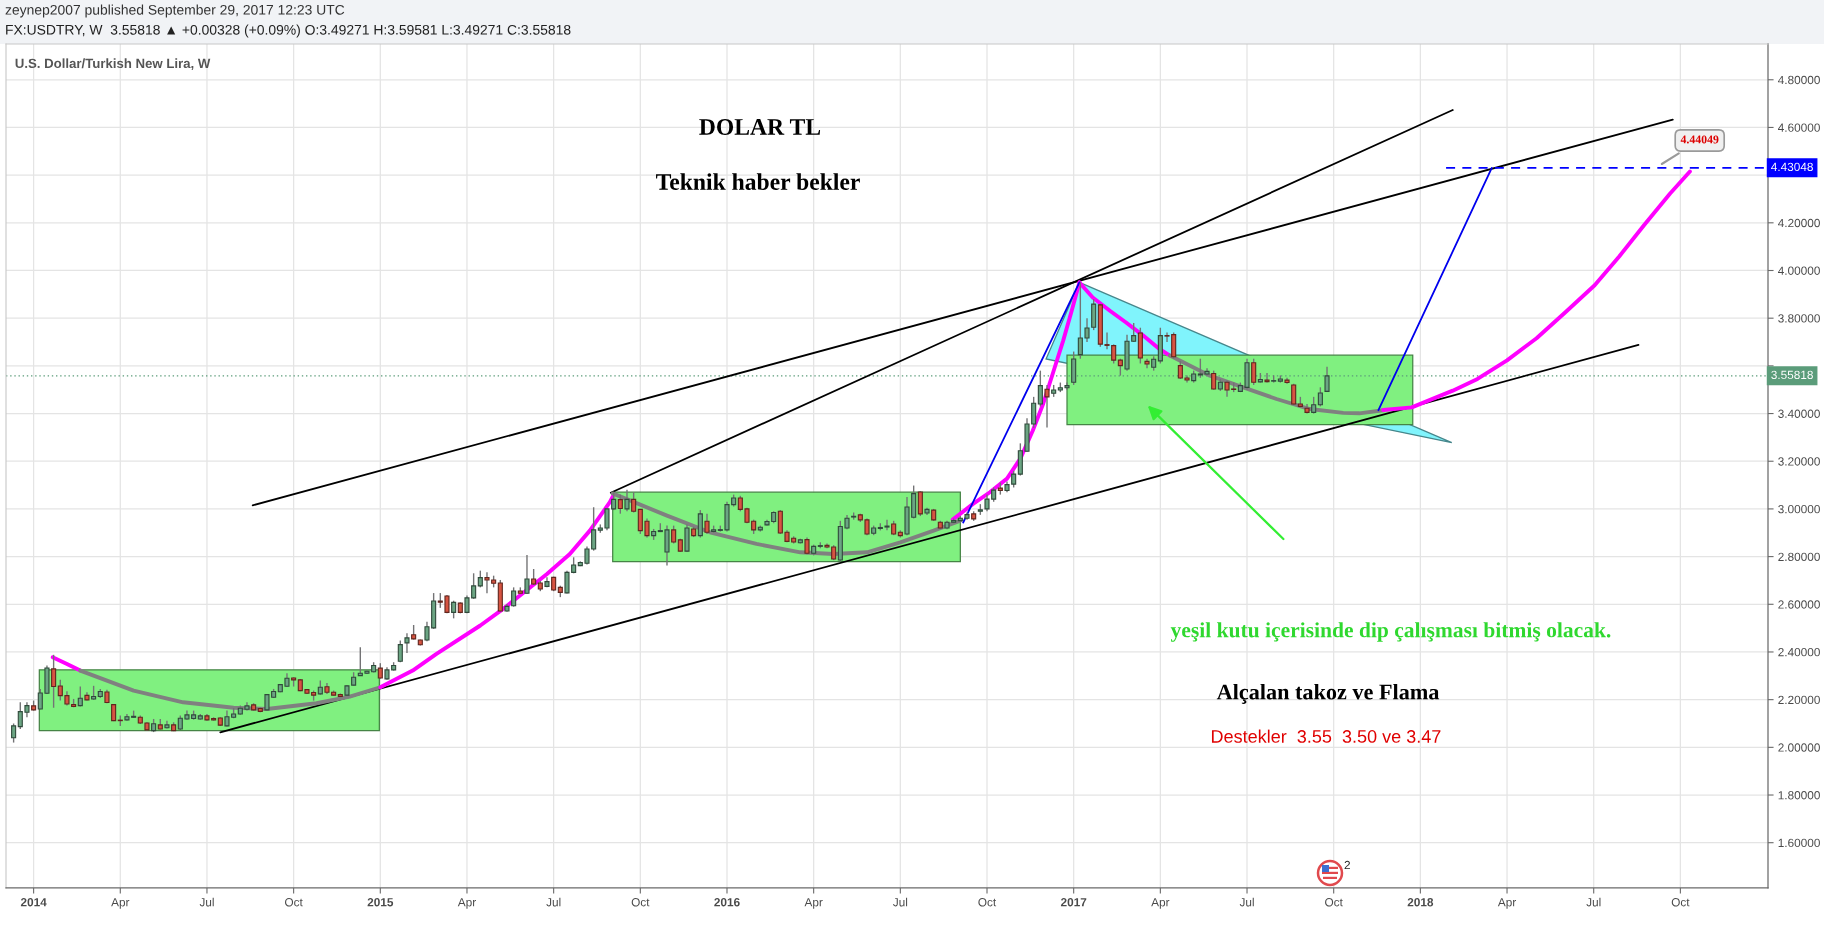  What do you see at coordinates (1799, 604) in the screenshot?
I see `y-tick-label: 2.60000` at bounding box center [1799, 604].